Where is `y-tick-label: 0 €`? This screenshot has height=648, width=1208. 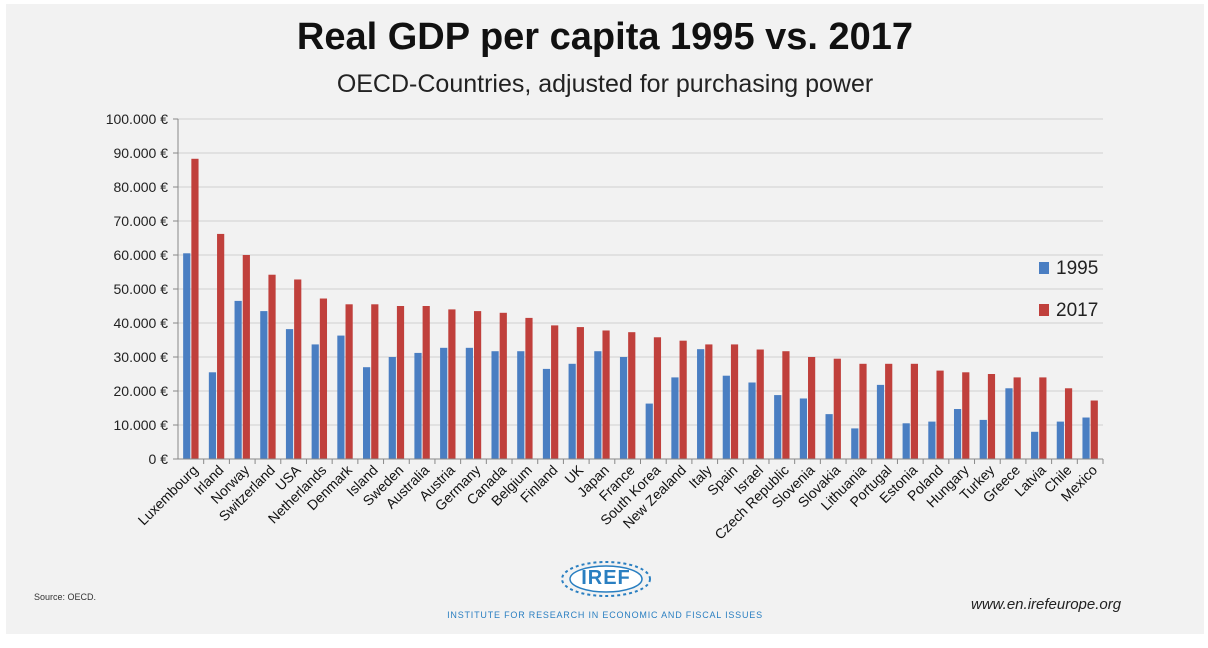 y-tick-label: 0 € is located at coordinates (159, 459).